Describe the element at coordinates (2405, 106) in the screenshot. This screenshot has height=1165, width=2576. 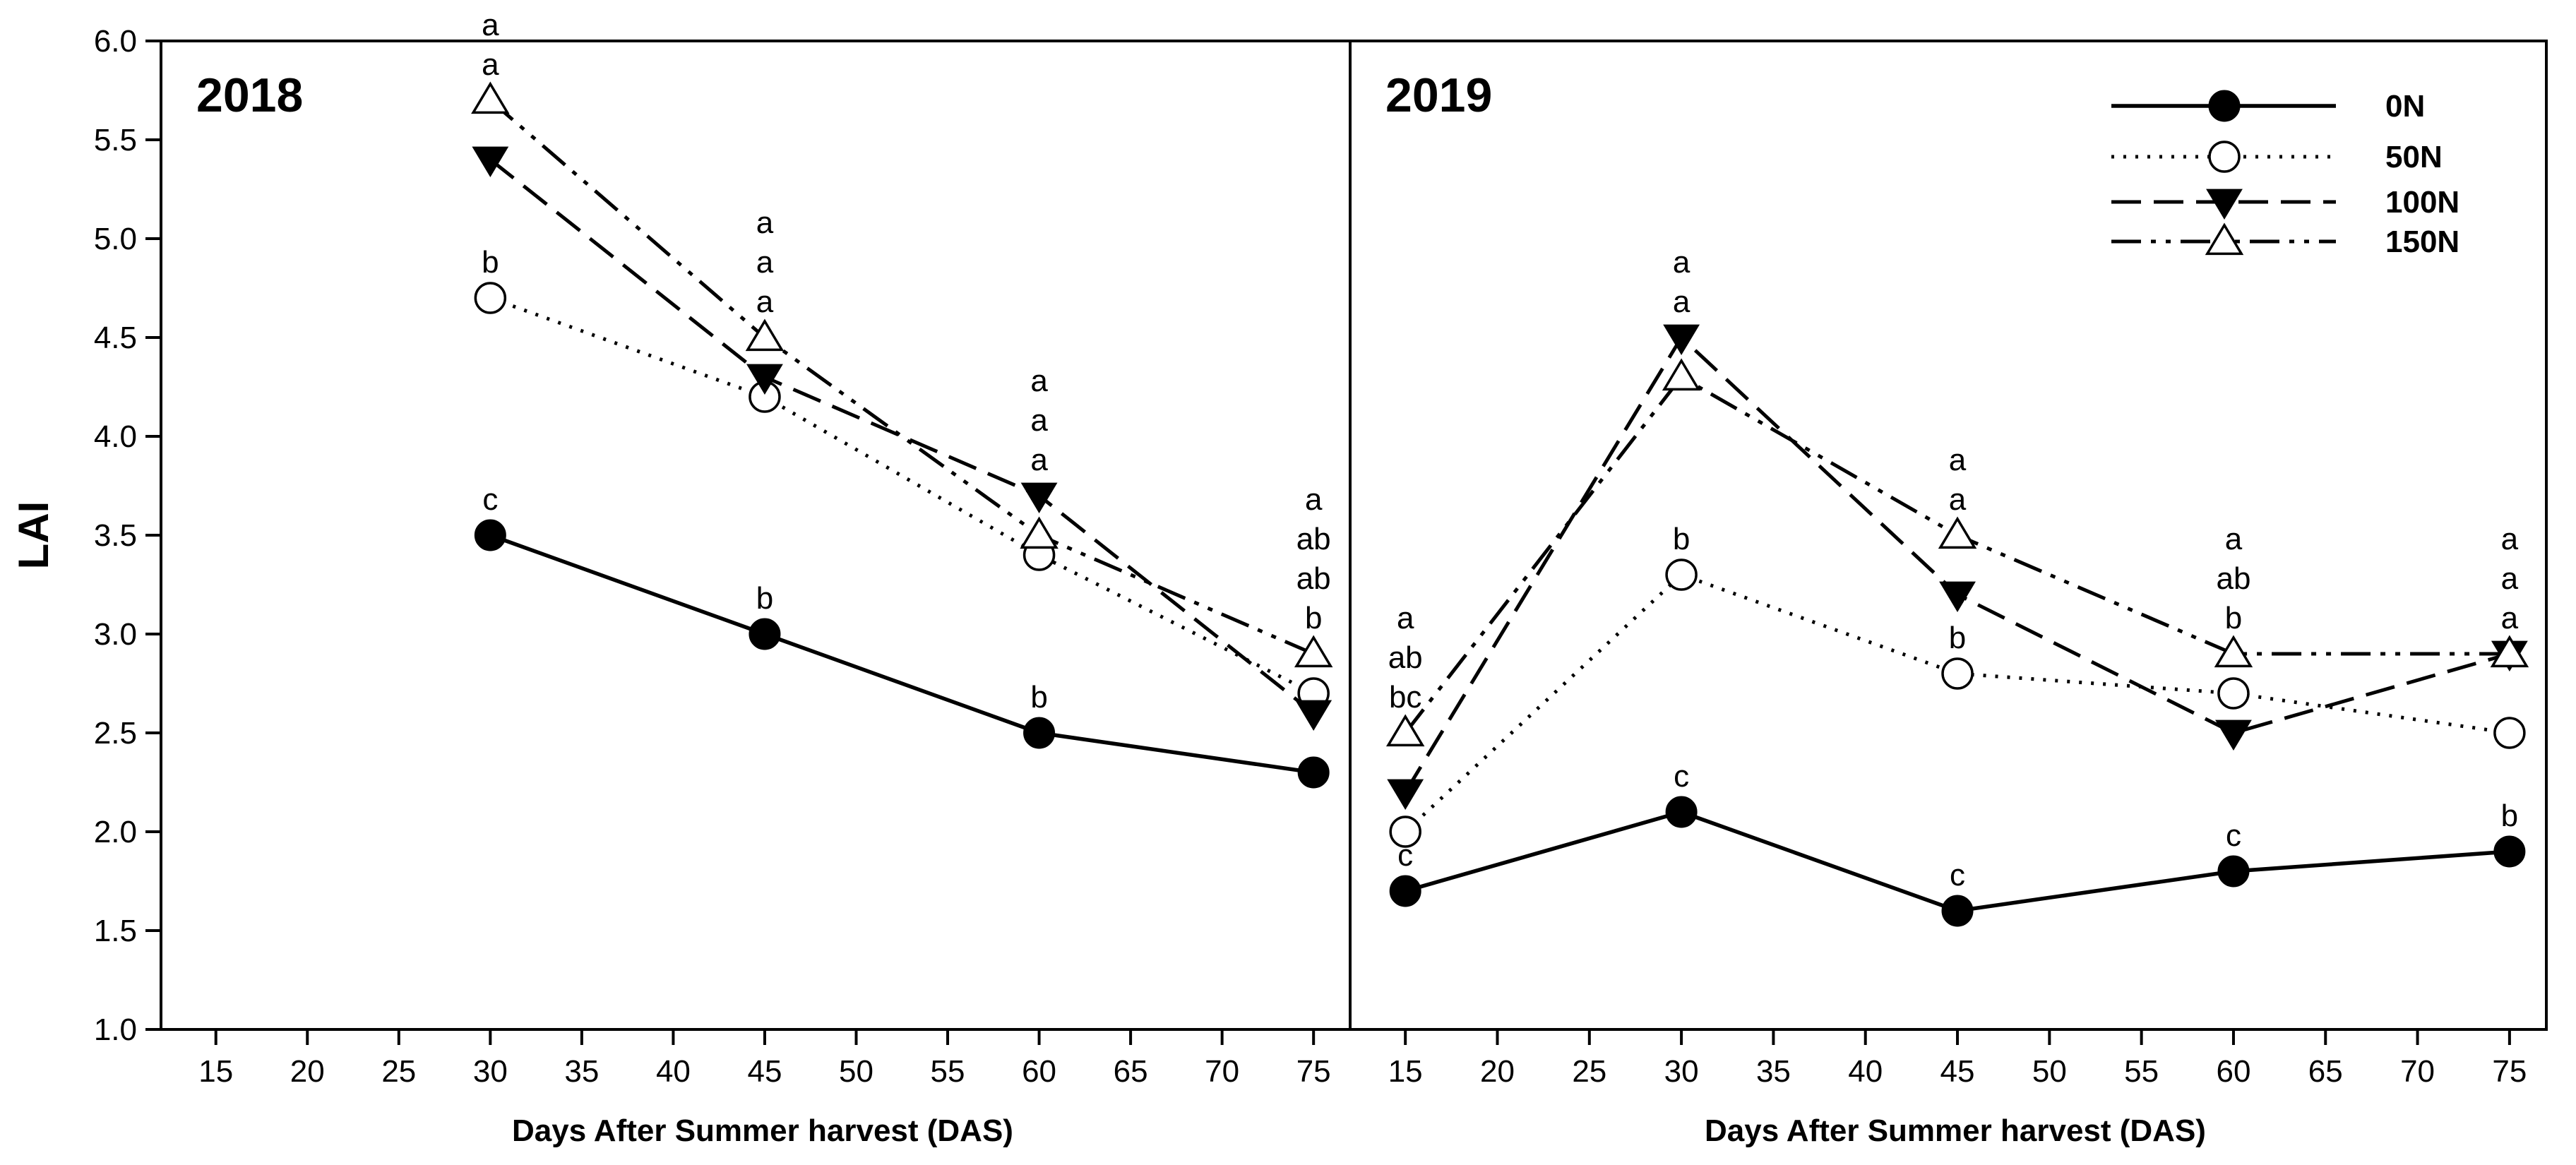
I see `legend-label: 0N` at that location.